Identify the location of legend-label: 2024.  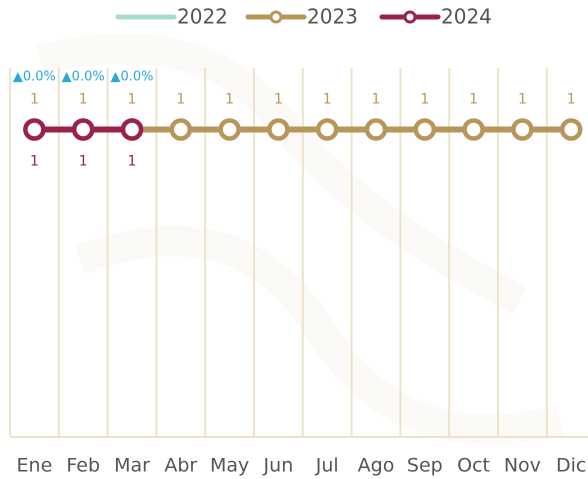
(466, 17).